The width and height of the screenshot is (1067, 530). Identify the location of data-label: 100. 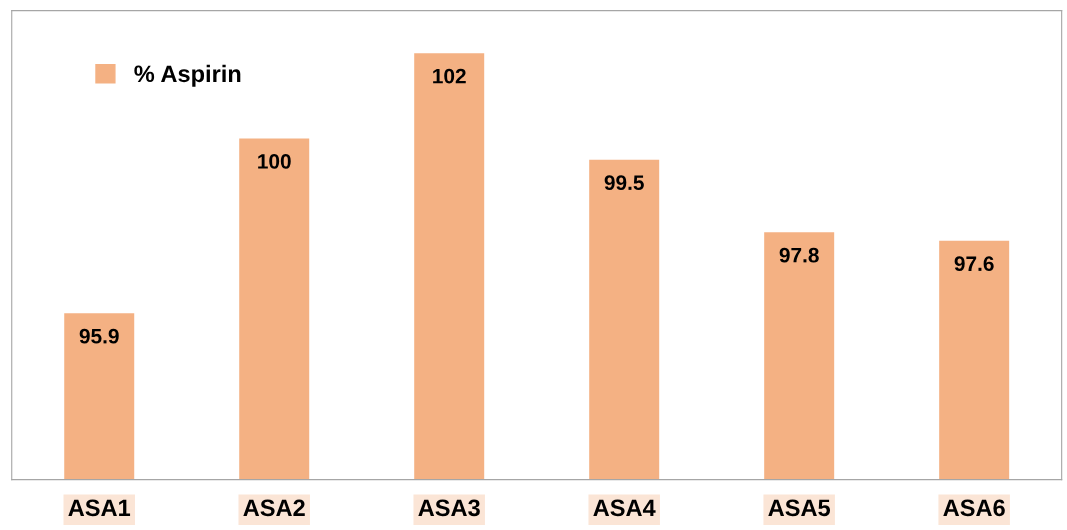
(274, 161).